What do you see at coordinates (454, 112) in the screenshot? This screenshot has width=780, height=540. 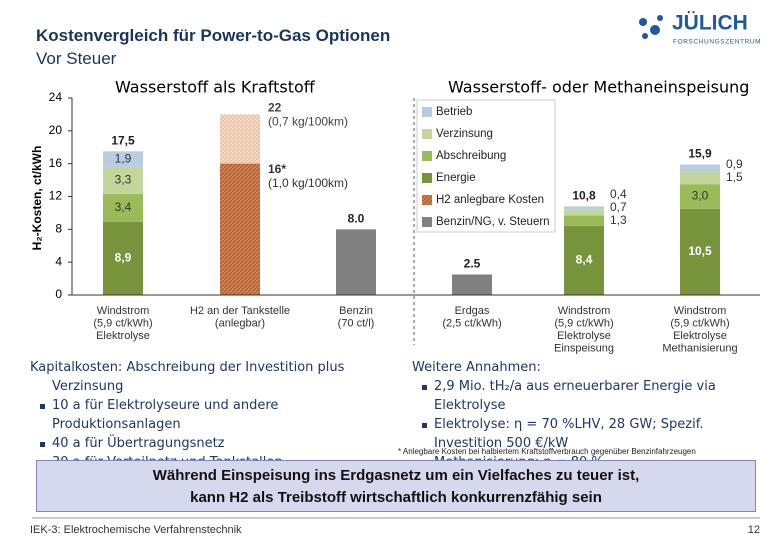 I see `legend-label: Betrieb` at bounding box center [454, 112].